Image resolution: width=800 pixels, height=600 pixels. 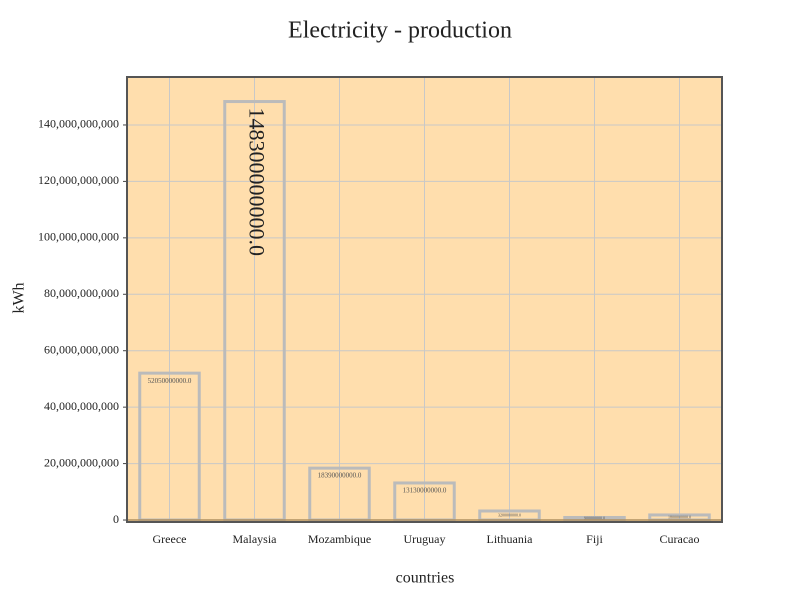 What do you see at coordinates (509, 514) in the screenshot?
I see `value-label: 3200000000.0` at bounding box center [509, 514].